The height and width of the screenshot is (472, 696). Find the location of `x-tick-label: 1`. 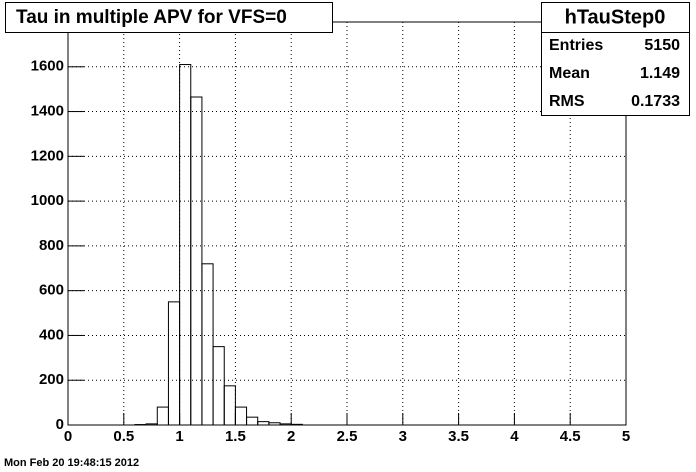

x-tick-label: 1 is located at coordinates (179, 436).